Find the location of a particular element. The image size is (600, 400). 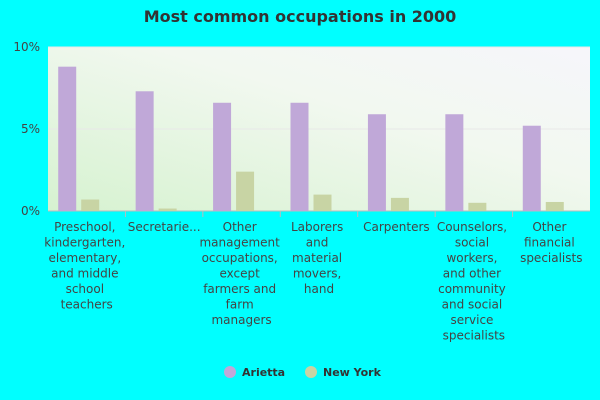

label-line: and middle is located at coordinates (86, 274).